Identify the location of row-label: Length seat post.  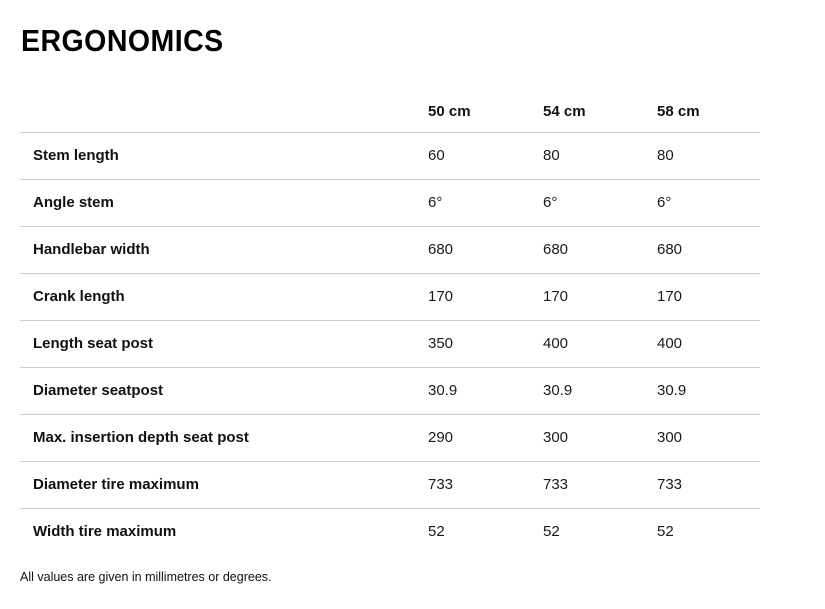
(93, 343).